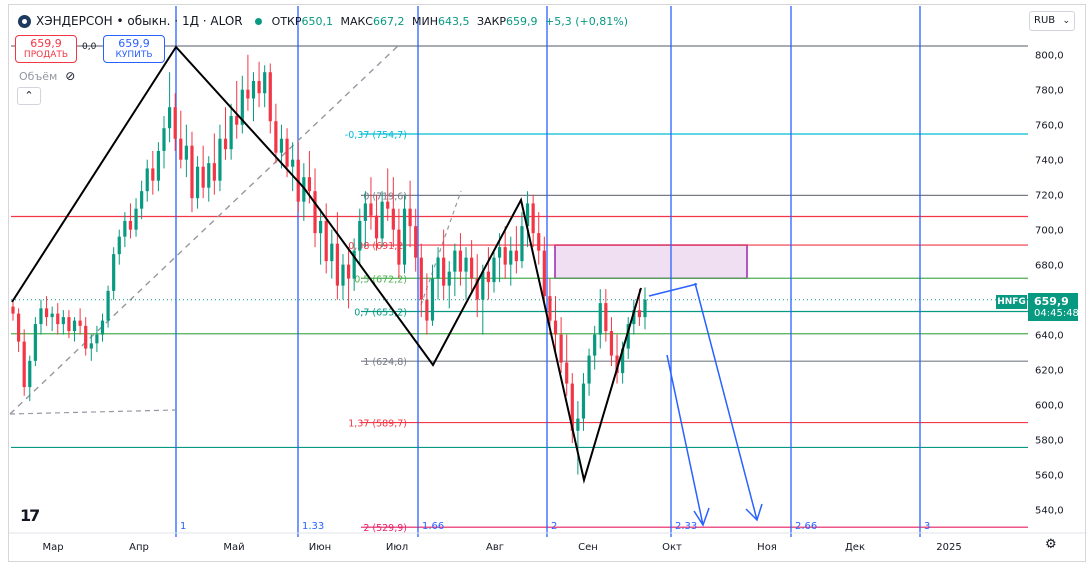 This screenshot has width=1092, height=575. What do you see at coordinates (377, 424) in the screenshot?
I see `level-label: 1,37 (589,7)` at bounding box center [377, 424].